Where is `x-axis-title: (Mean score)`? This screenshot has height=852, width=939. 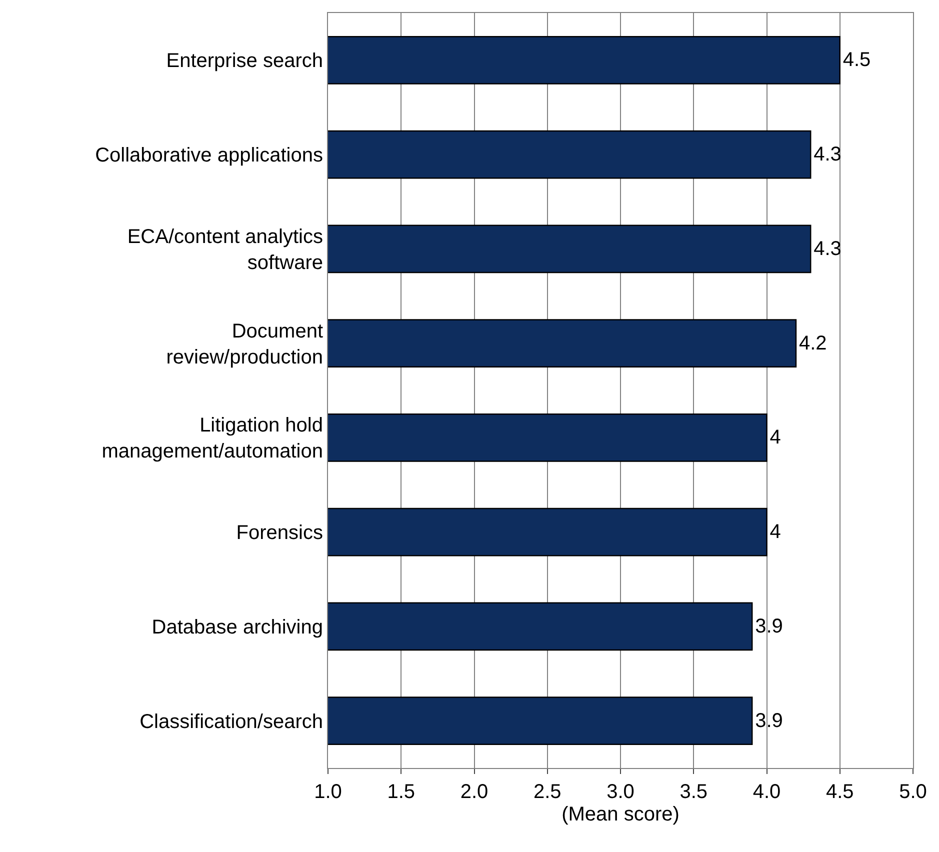
x-axis-title: (Mean score) is located at coordinates (621, 815).